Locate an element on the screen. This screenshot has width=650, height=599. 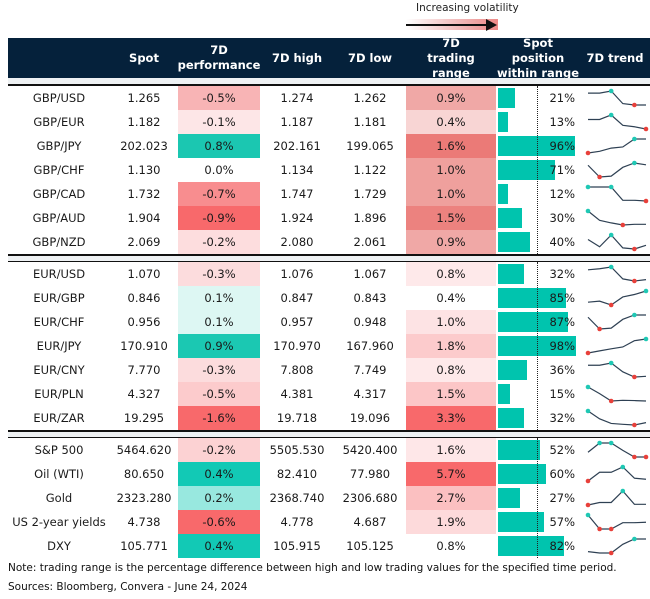
cell-name: EUR/GBP is located at coordinates (59, 298).